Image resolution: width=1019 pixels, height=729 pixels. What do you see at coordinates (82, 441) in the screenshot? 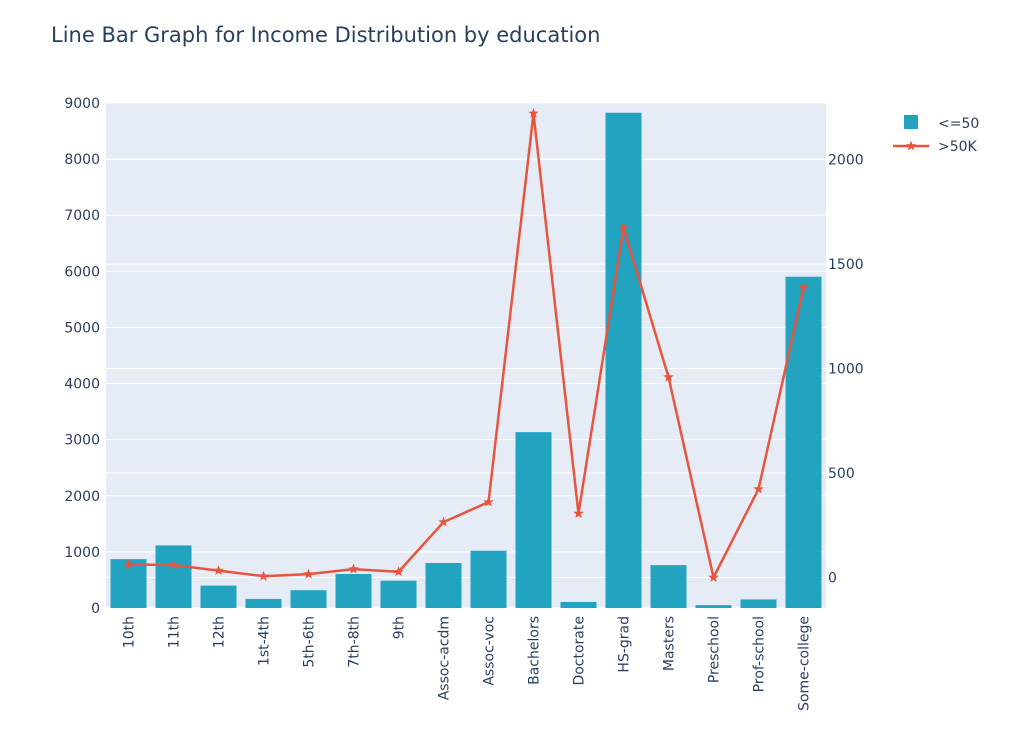
I see `left-tick-label: 3000` at bounding box center [82, 441].